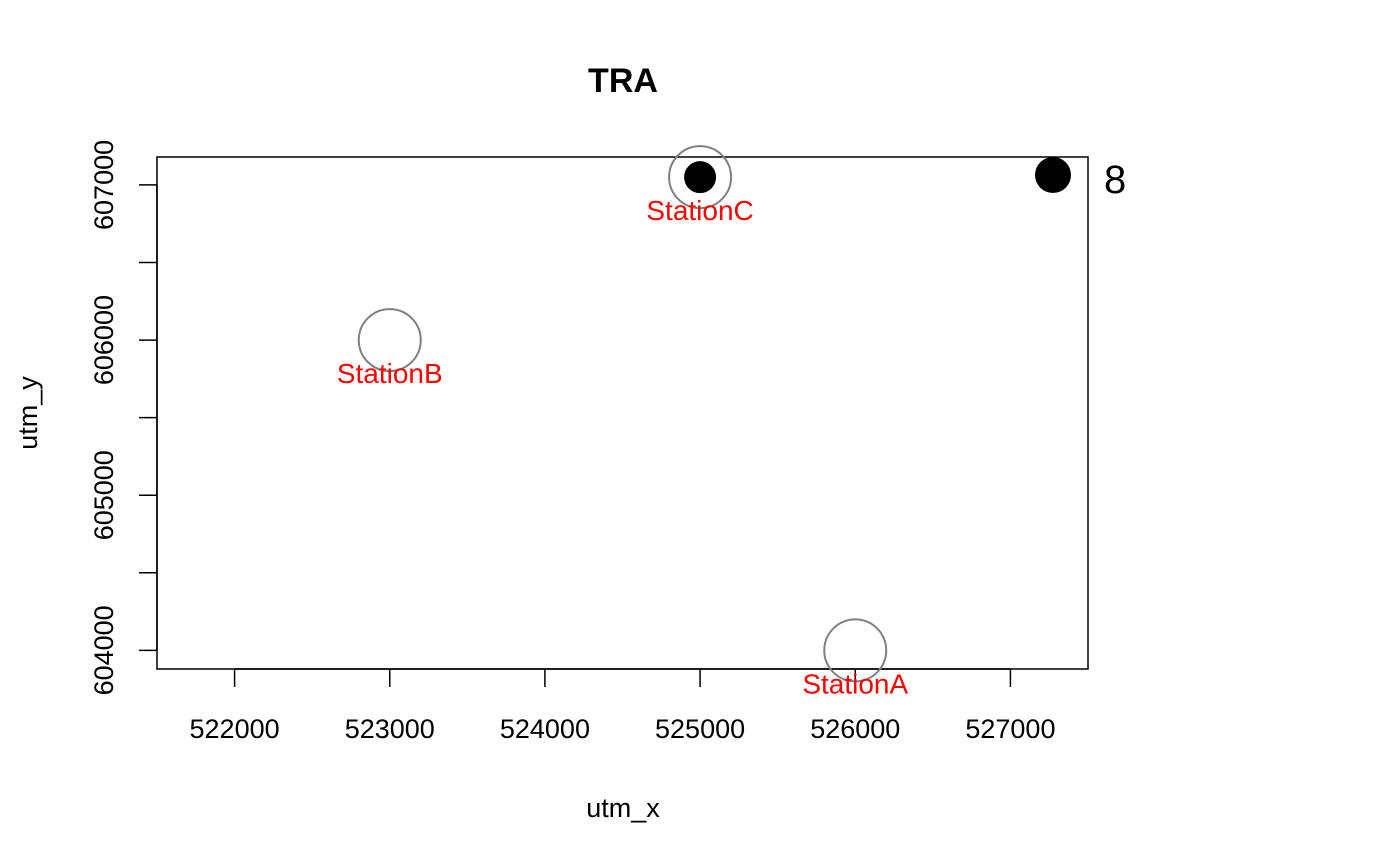 The height and width of the screenshot is (866, 1400). Describe the element at coordinates (1115, 180) in the screenshot. I see `legend-label: 8` at that location.